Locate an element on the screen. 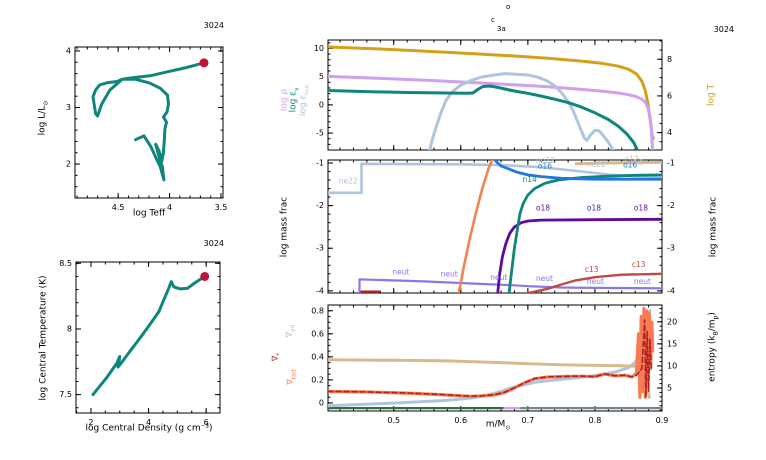 The height and width of the screenshot is (460, 766). log-eps-nuc-axis-label: log εnuc is located at coordinates (304, 100).